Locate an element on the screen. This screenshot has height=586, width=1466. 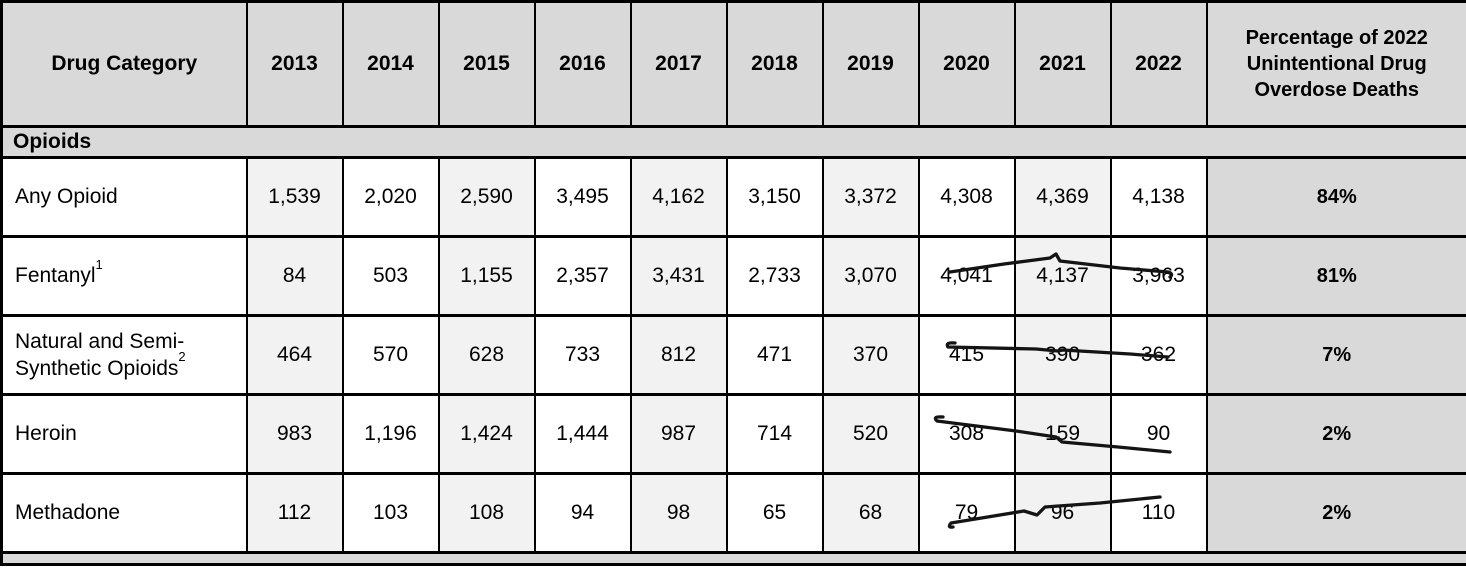
cell-2018: 2,733 is located at coordinates (774, 276).